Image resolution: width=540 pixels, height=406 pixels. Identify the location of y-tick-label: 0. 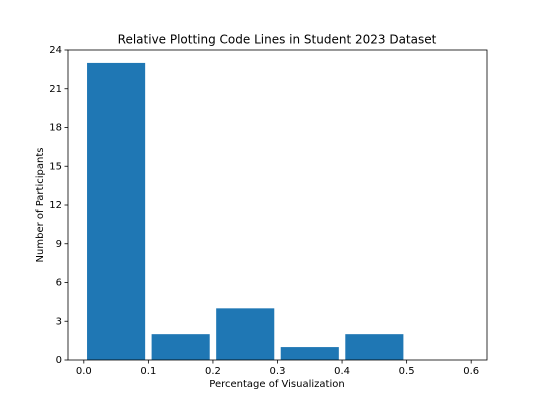
(59, 360).